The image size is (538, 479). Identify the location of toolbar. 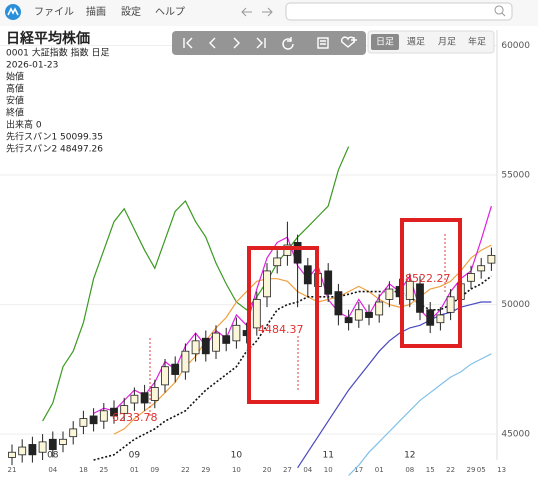
(269, 43).